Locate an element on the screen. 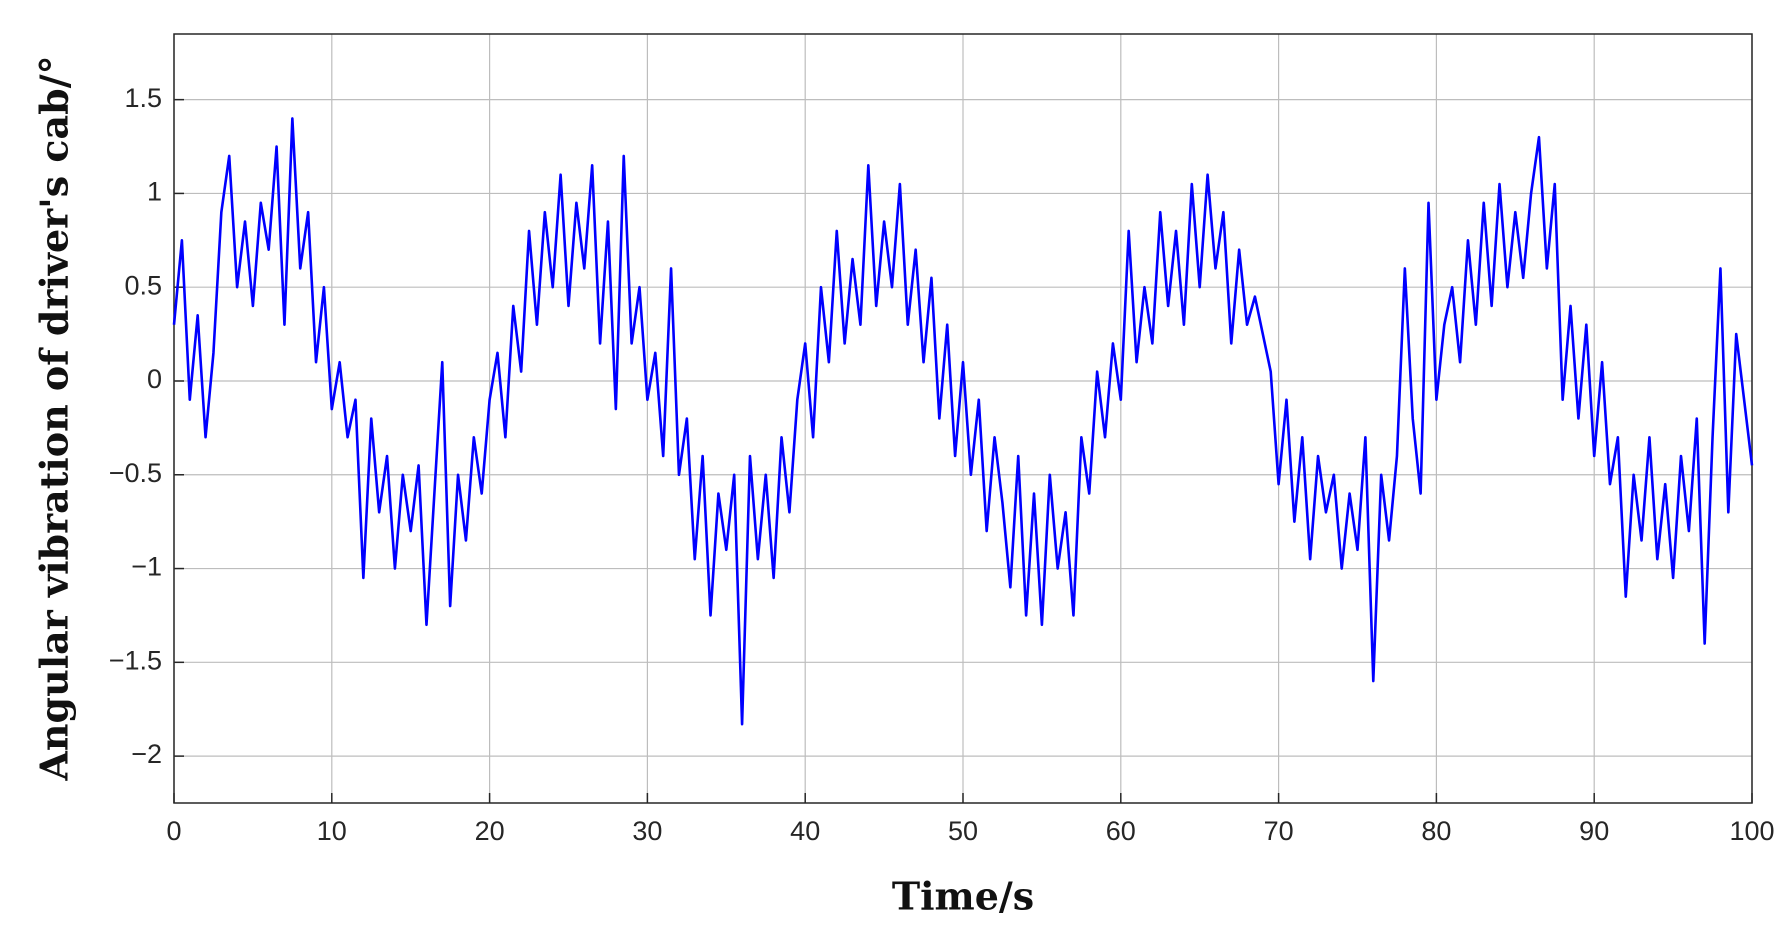 This screenshot has height=939, width=1790. y-tick-label: −0.5 is located at coordinates (135, 473).